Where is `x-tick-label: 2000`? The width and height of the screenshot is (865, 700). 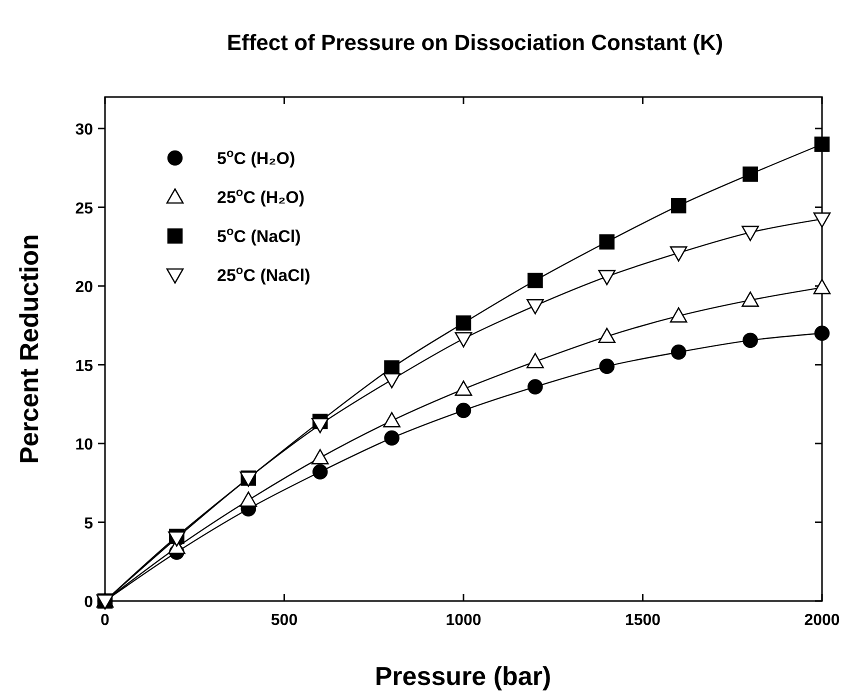 x-tick-label: 2000 is located at coordinates (822, 620).